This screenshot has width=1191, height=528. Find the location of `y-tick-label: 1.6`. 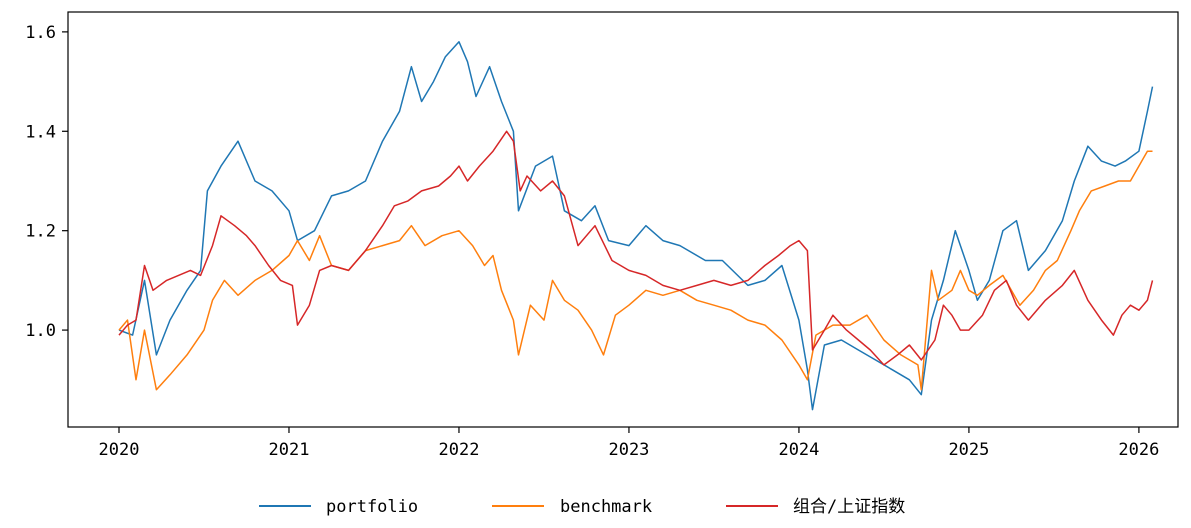

y-tick-label: 1.6 is located at coordinates (40, 33).